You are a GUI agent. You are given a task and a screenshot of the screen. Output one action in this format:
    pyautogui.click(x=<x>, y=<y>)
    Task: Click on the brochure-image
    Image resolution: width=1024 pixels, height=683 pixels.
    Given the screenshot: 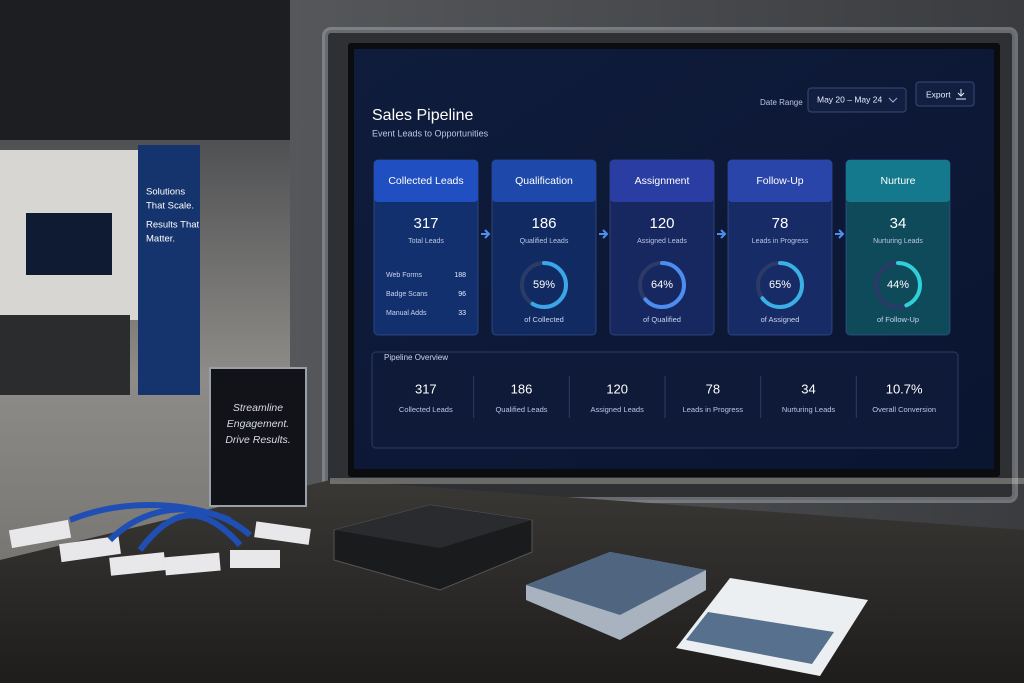 What is the action you would take?
    pyautogui.click(x=760, y=638)
    